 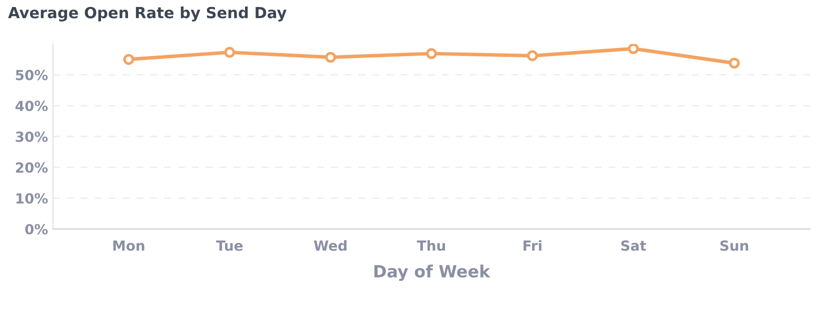 I want to click on x-tick-label: Sat, so click(x=633, y=245).